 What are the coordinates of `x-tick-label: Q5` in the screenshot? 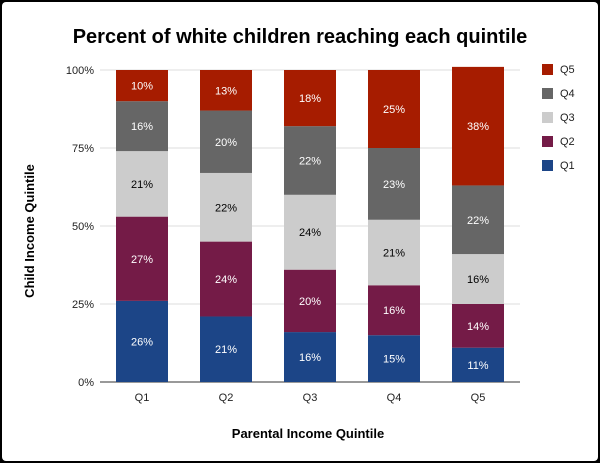 It's located at (478, 398).